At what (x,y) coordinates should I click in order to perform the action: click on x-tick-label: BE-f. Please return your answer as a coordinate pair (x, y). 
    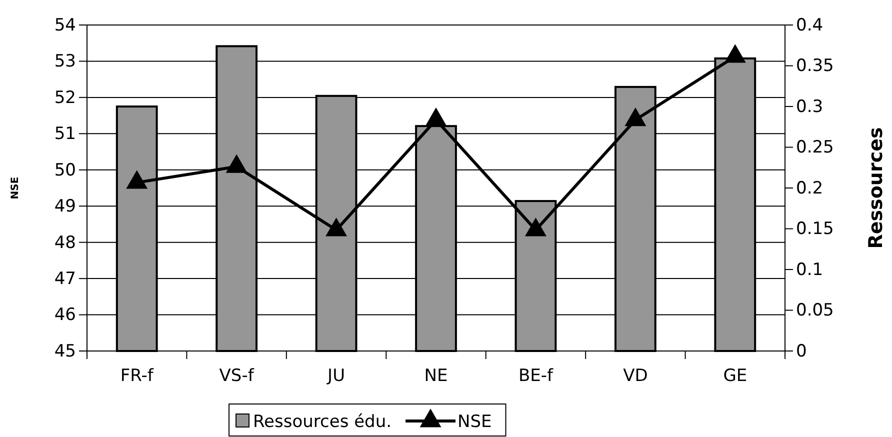
    Looking at the image, I should click on (536, 376).